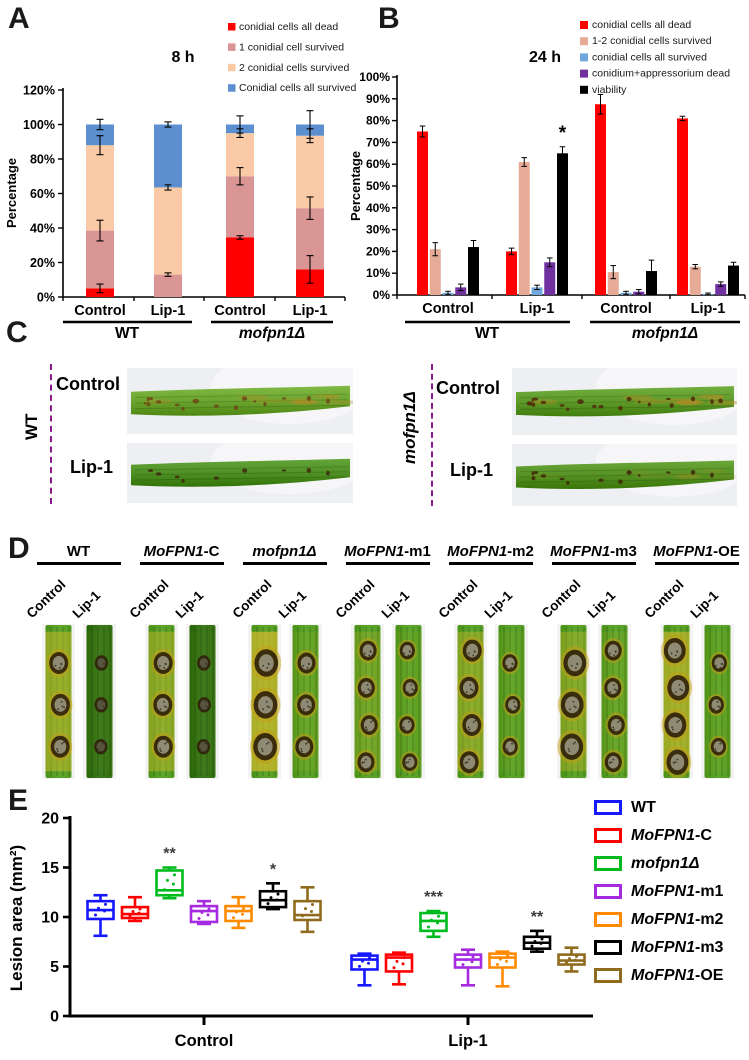 Image resolution: width=749 pixels, height=1060 pixels. I want to click on svg-text: 50%, so click(378, 186).